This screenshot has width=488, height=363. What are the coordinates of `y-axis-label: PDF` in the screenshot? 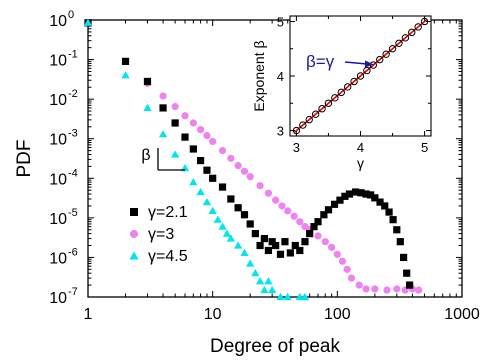 It's located at (24, 159).